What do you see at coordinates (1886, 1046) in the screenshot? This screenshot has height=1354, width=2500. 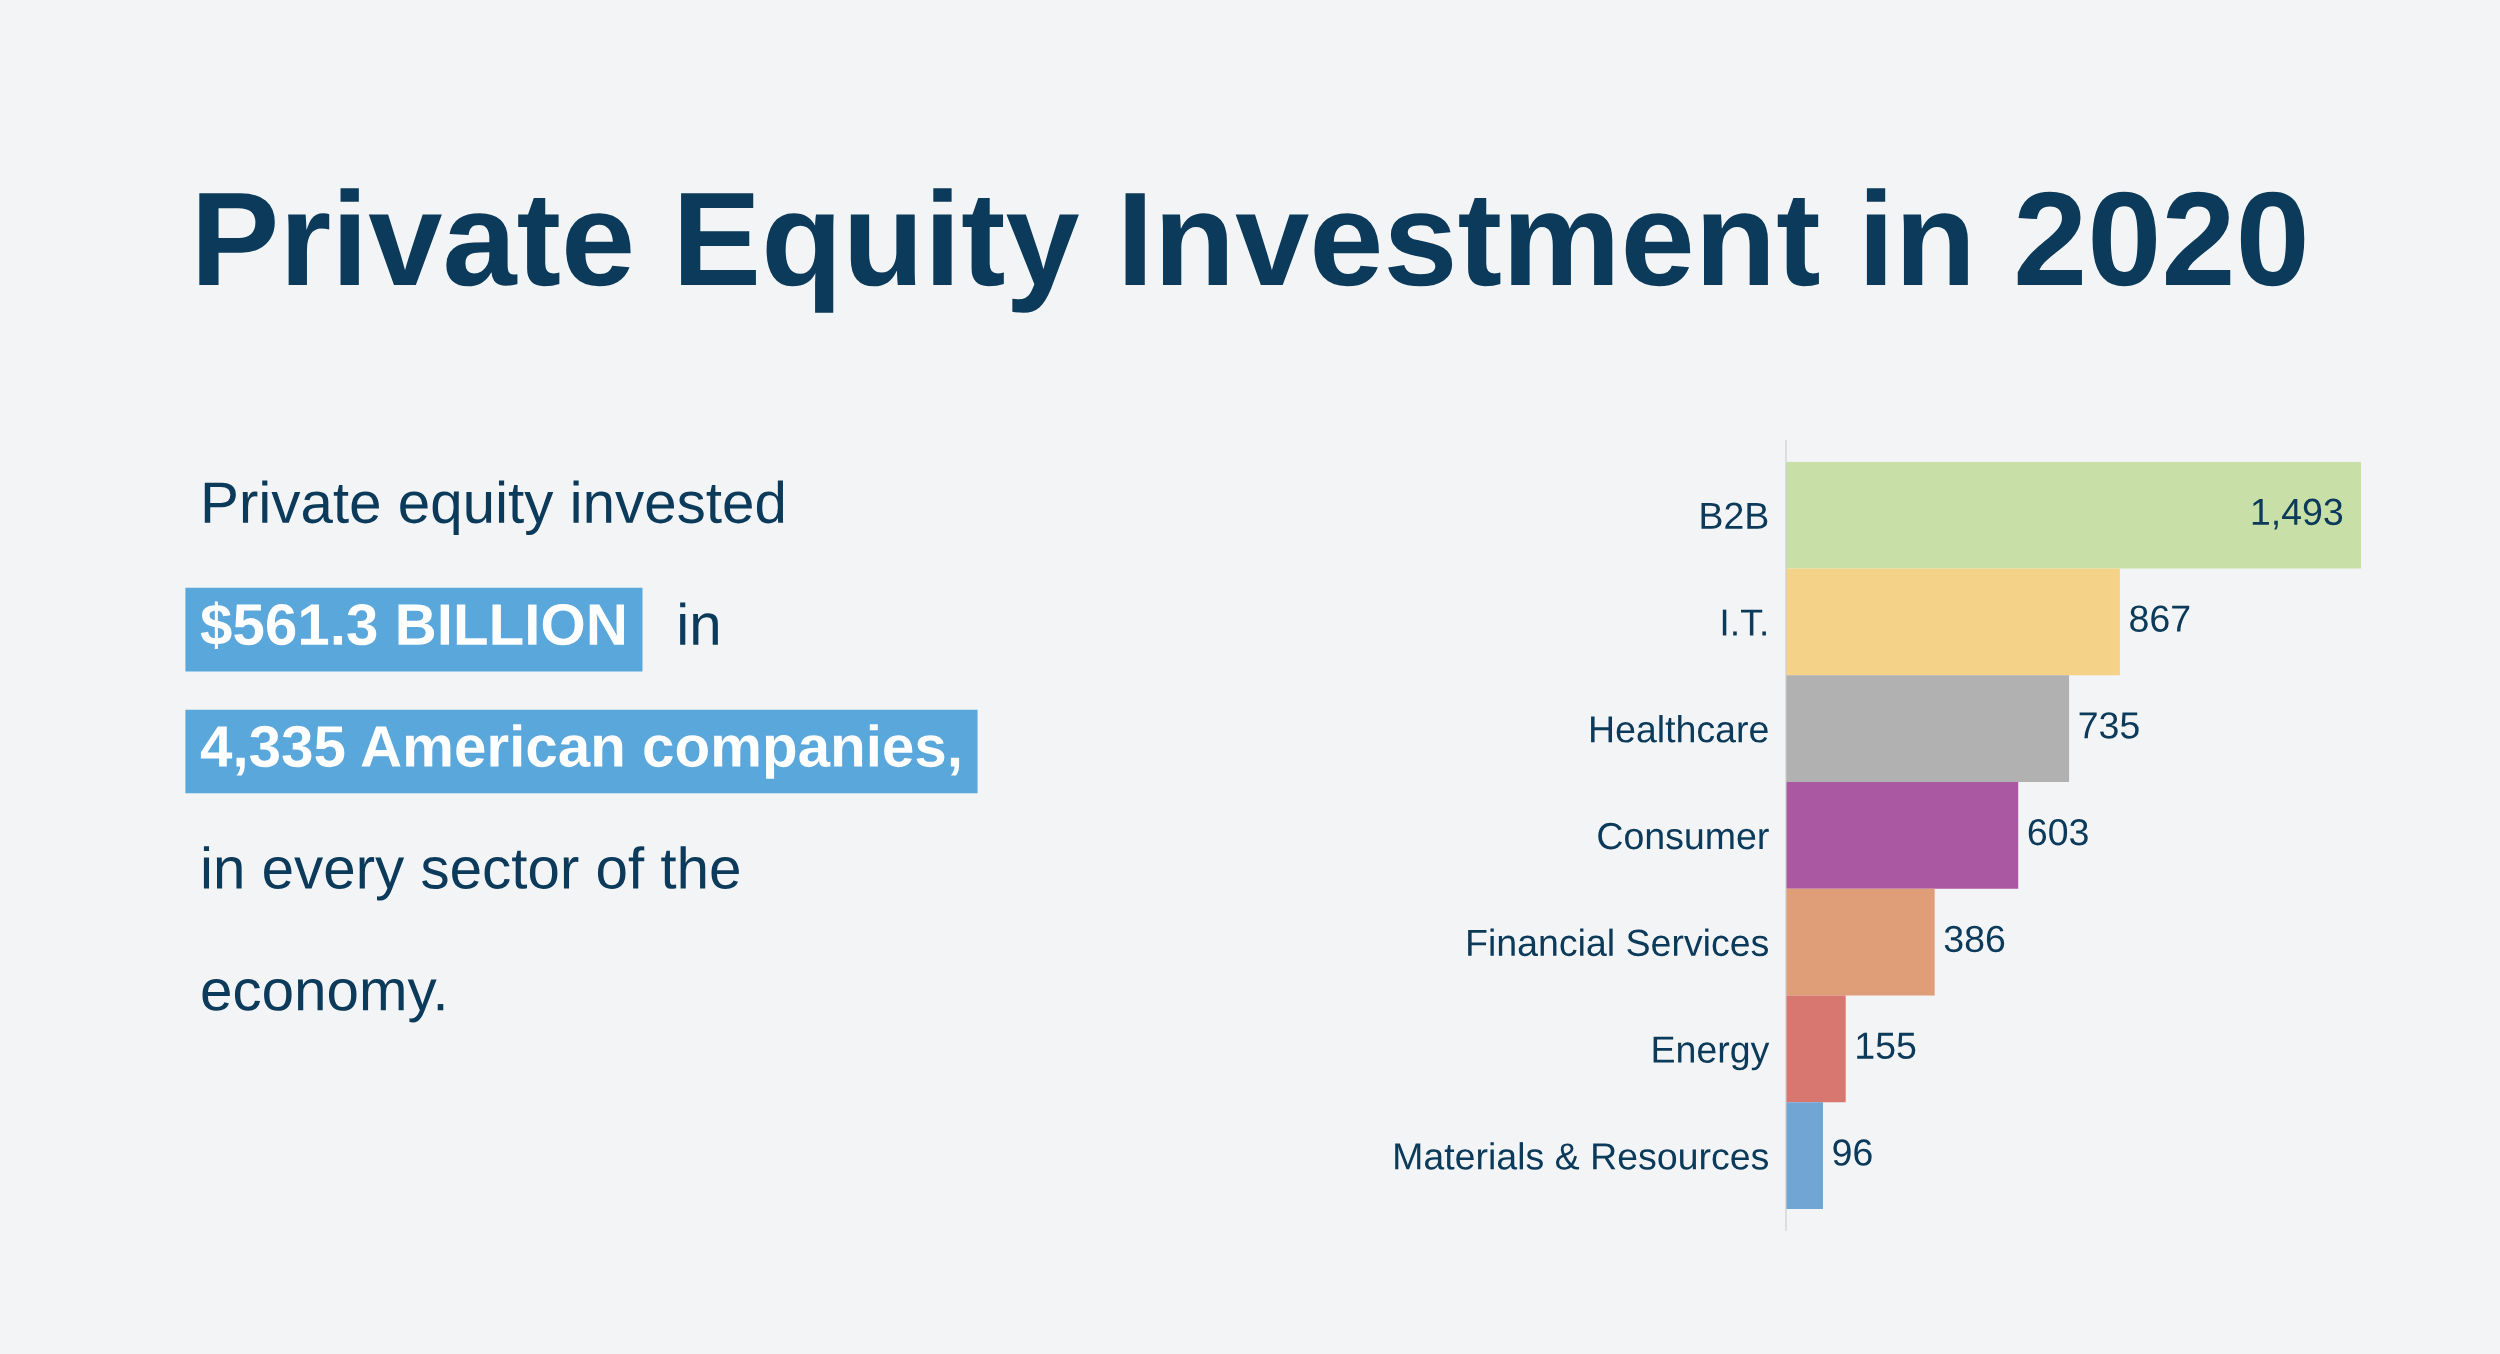 I see `data-label: 155` at bounding box center [1886, 1046].